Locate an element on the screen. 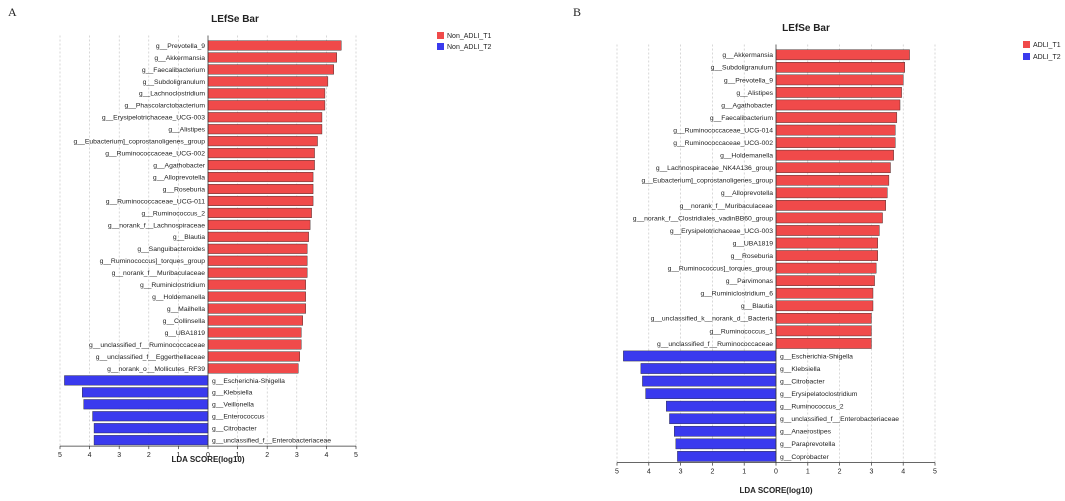 The image size is (1065, 501). panel-a-bar-label: g__Collinsella is located at coordinates (184, 321).